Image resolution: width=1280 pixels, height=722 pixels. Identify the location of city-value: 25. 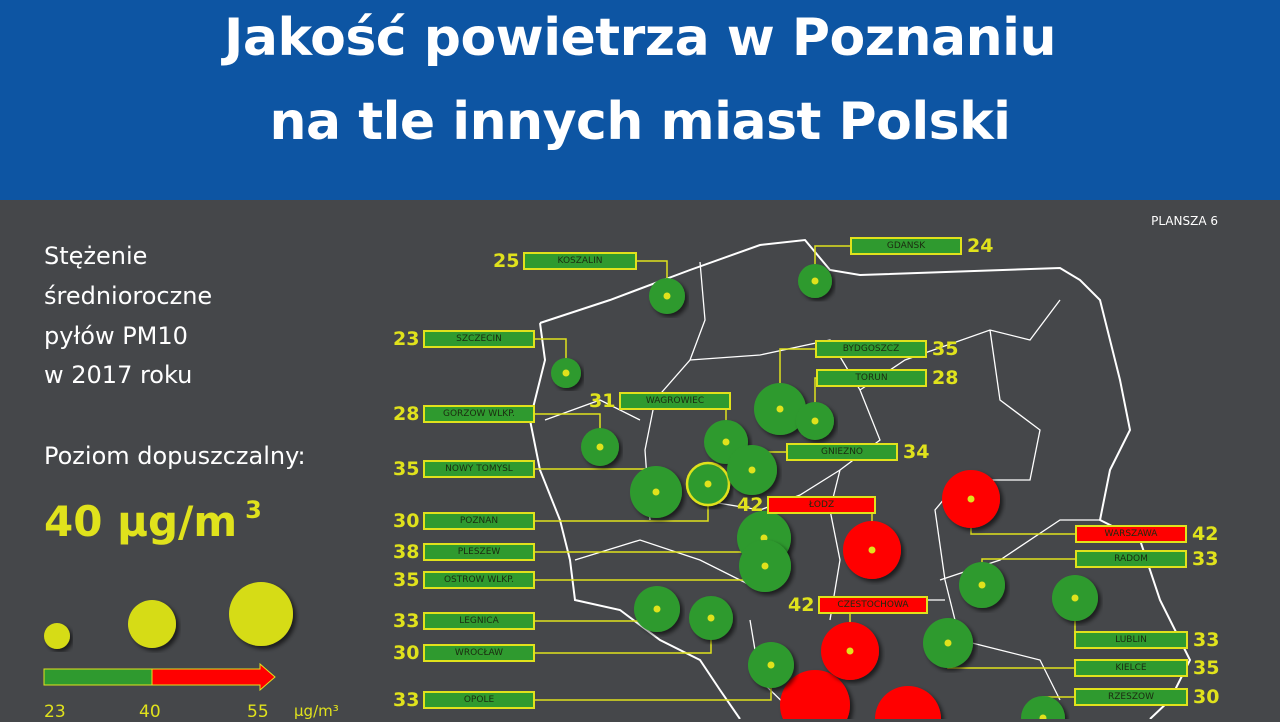
(506, 261).